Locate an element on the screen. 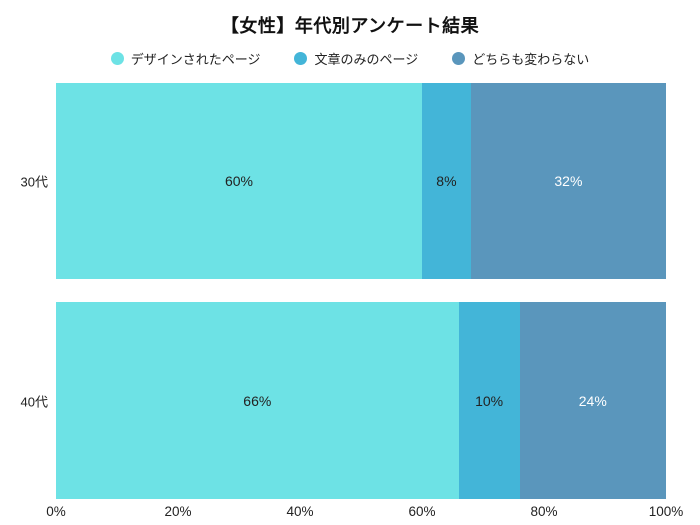 Image resolution: width=700 pixels, height=525 pixels. legend-item: デザインされたページ is located at coordinates (185, 58).